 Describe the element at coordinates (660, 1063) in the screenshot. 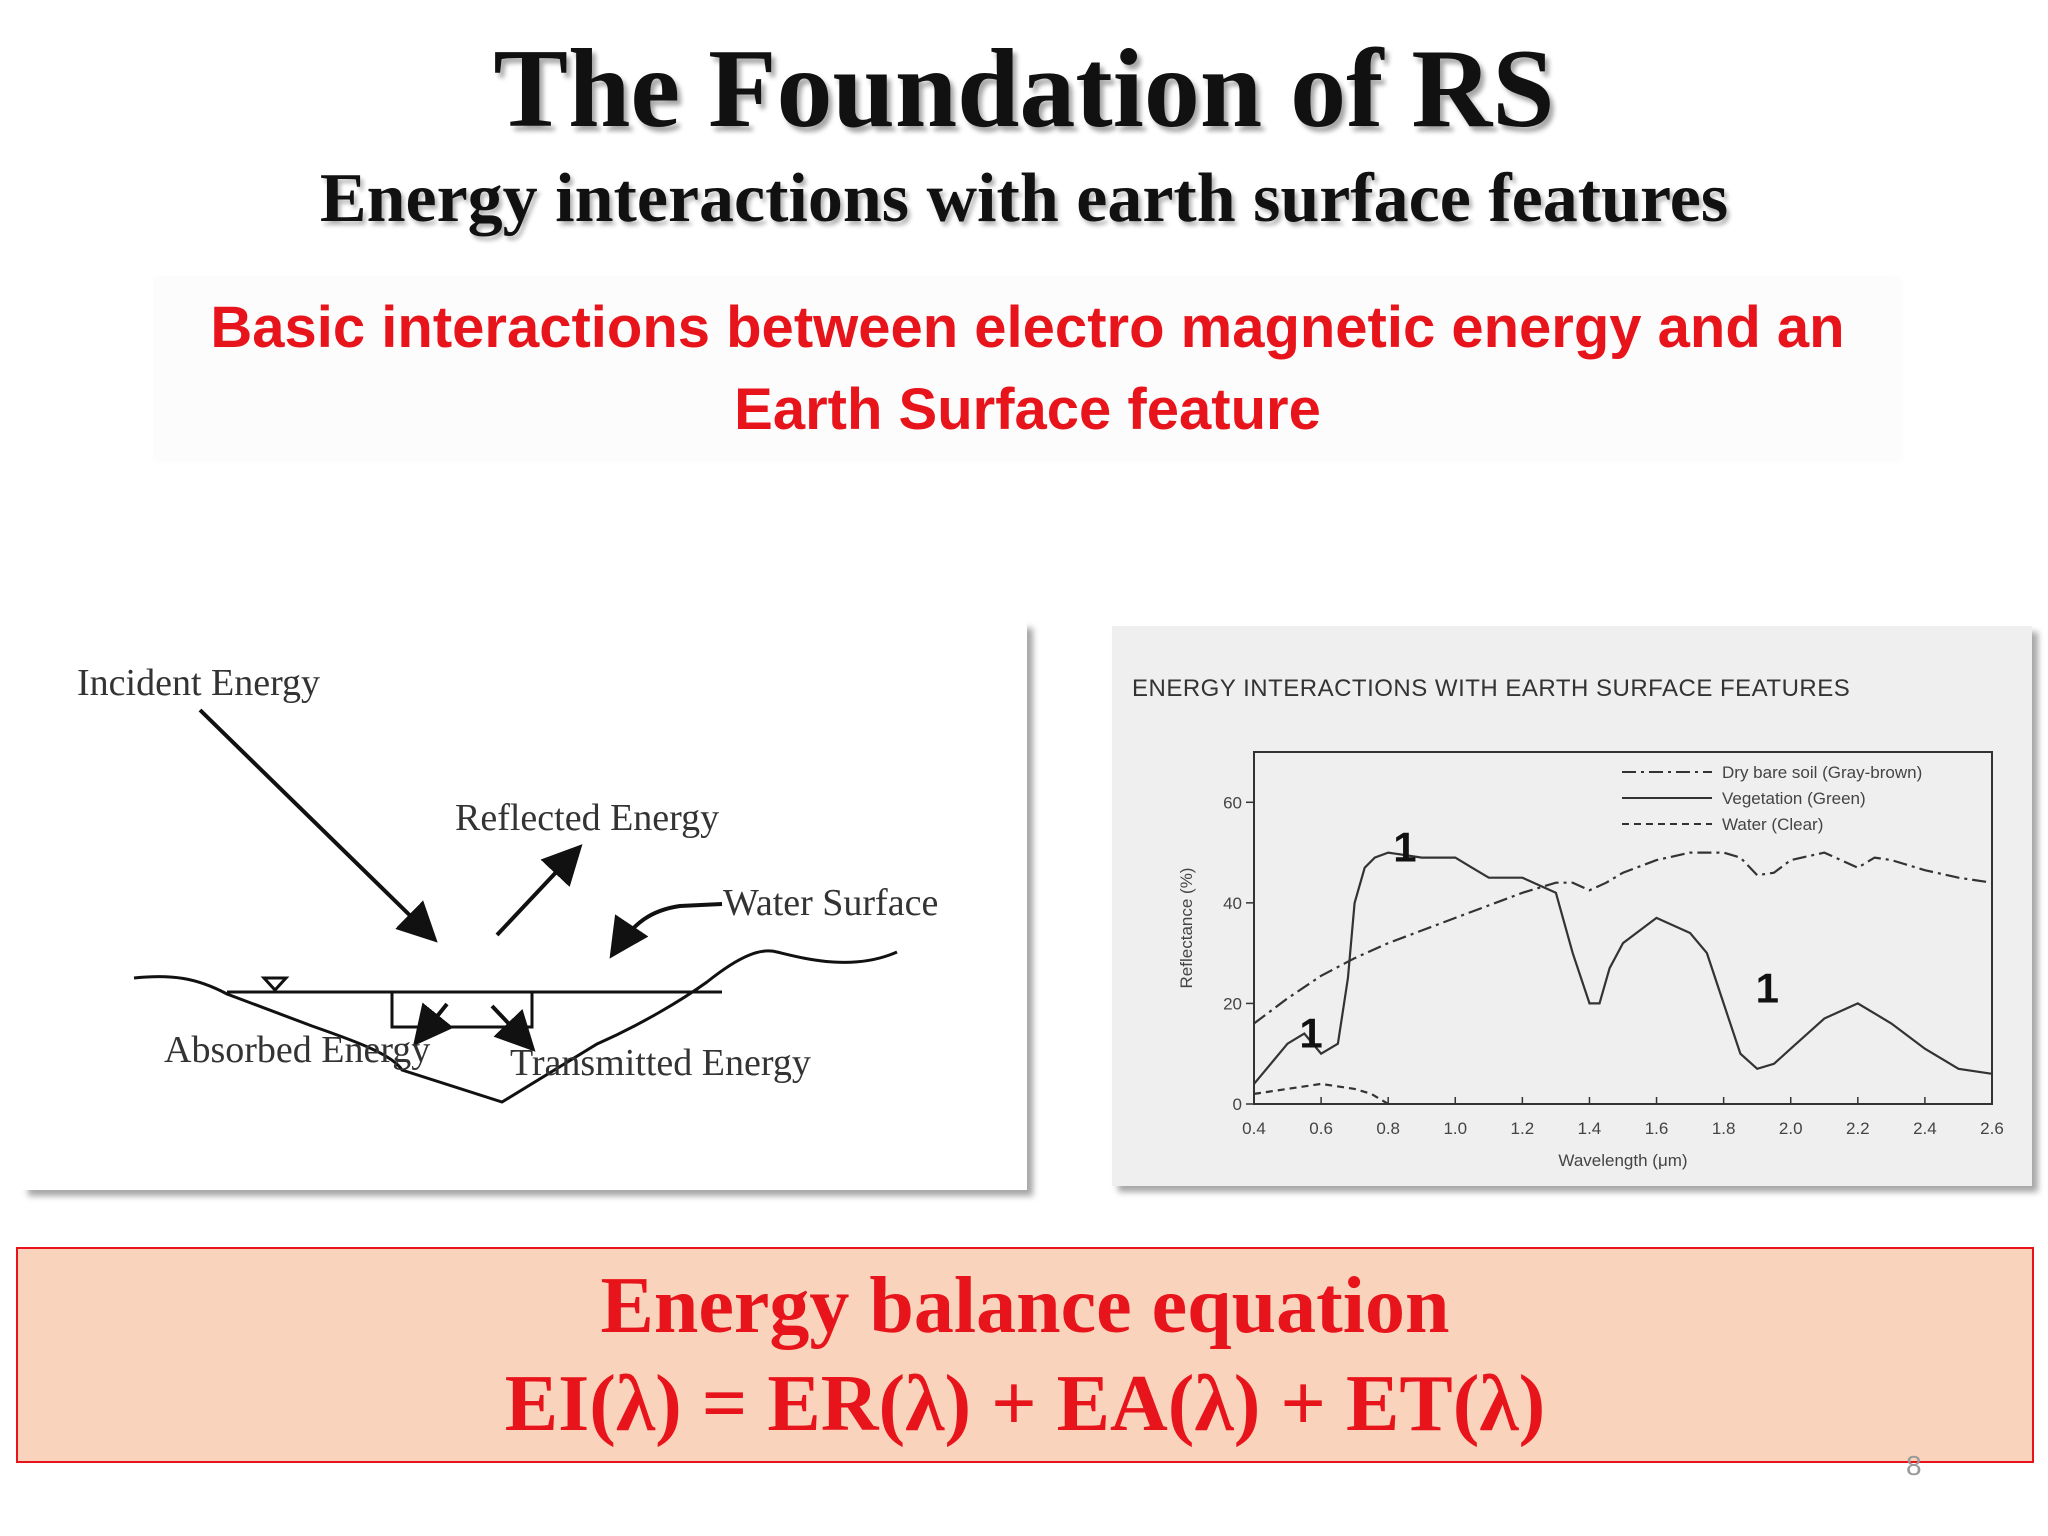

I see `transmitted-energy-label: Transmitted Energy` at that location.